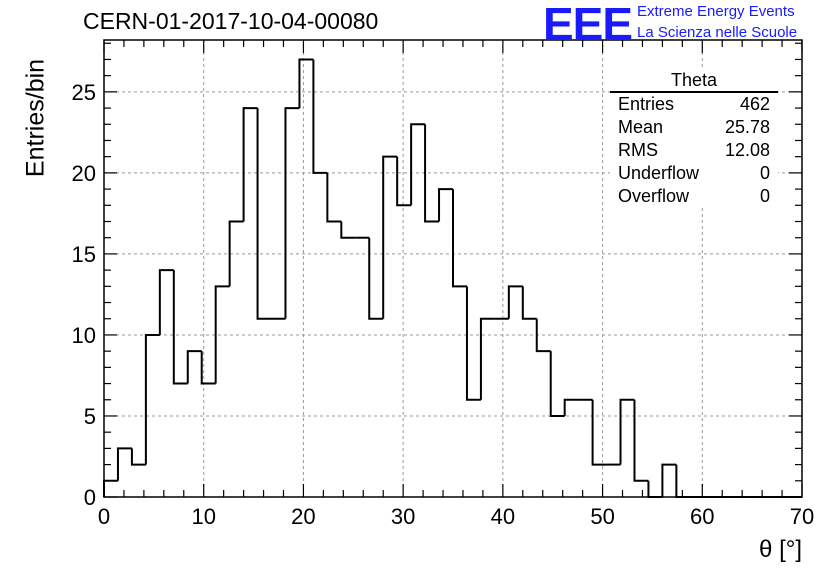 This screenshot has width=836, height=572. I want to click on logo-subtitle-line1: Extreme Energy Events, so click(716, 11).